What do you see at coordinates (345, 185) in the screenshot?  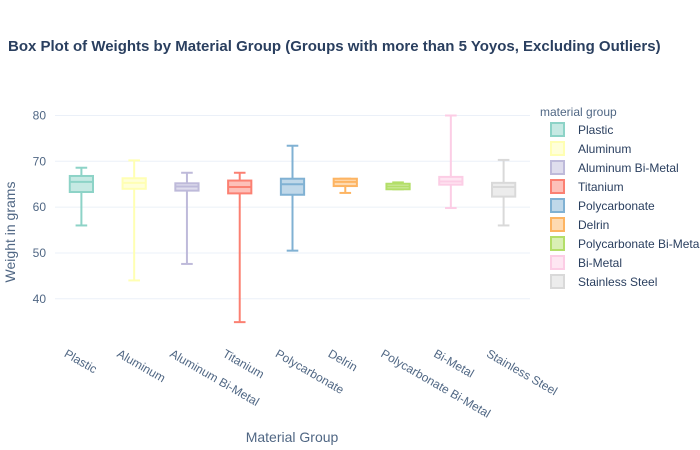 I see `box-delrin` at bounding box center [345, 185].